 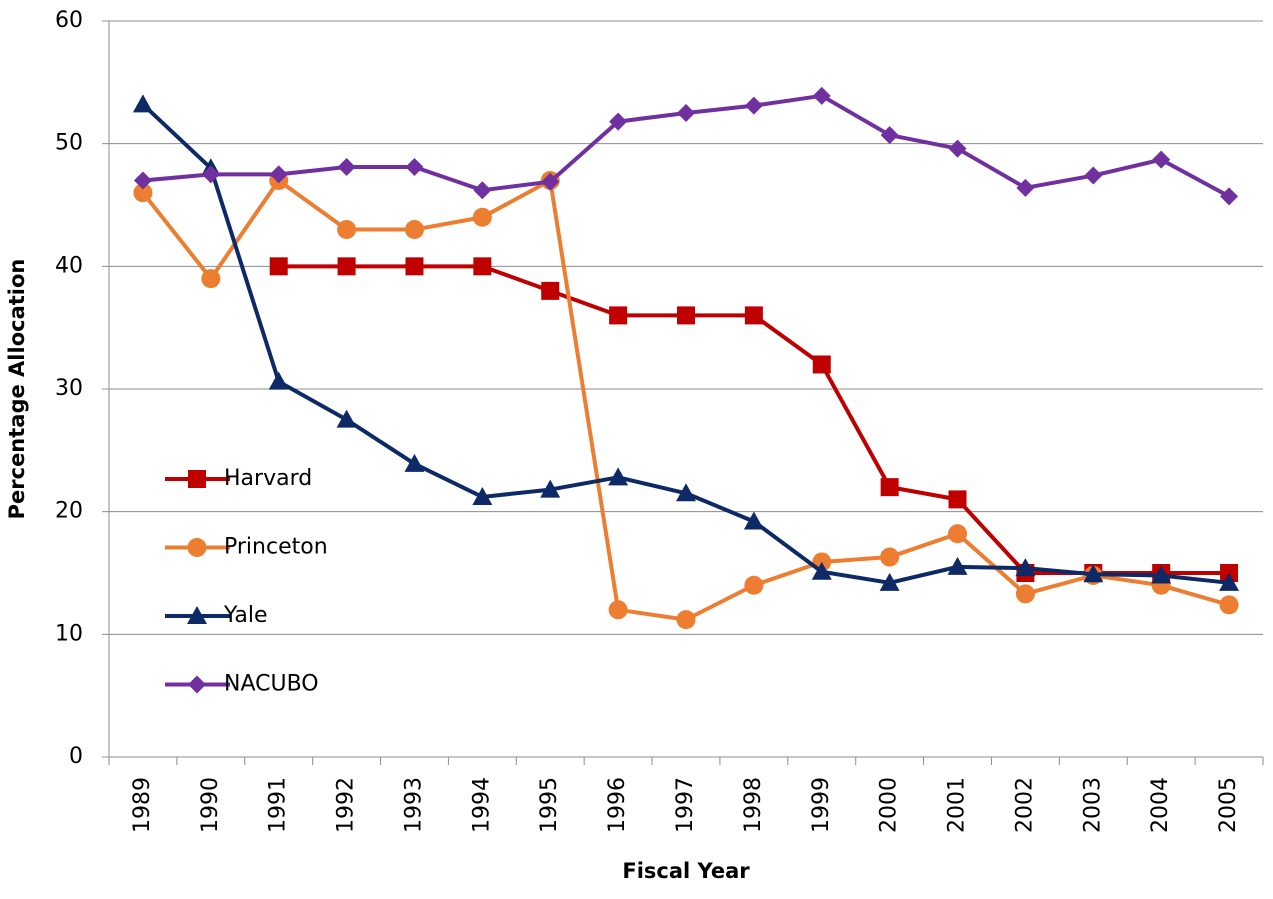 What do you see at coordinates (821, 805) in the screenshot?
I see `x-tick-label: 1999` at bounding box center [821, 805].